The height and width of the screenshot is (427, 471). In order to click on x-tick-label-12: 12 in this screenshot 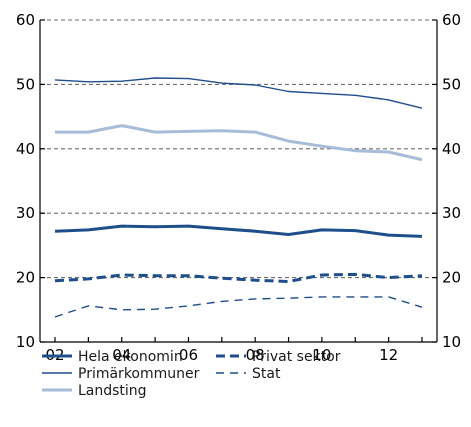, I will do `click(388, 355)`.